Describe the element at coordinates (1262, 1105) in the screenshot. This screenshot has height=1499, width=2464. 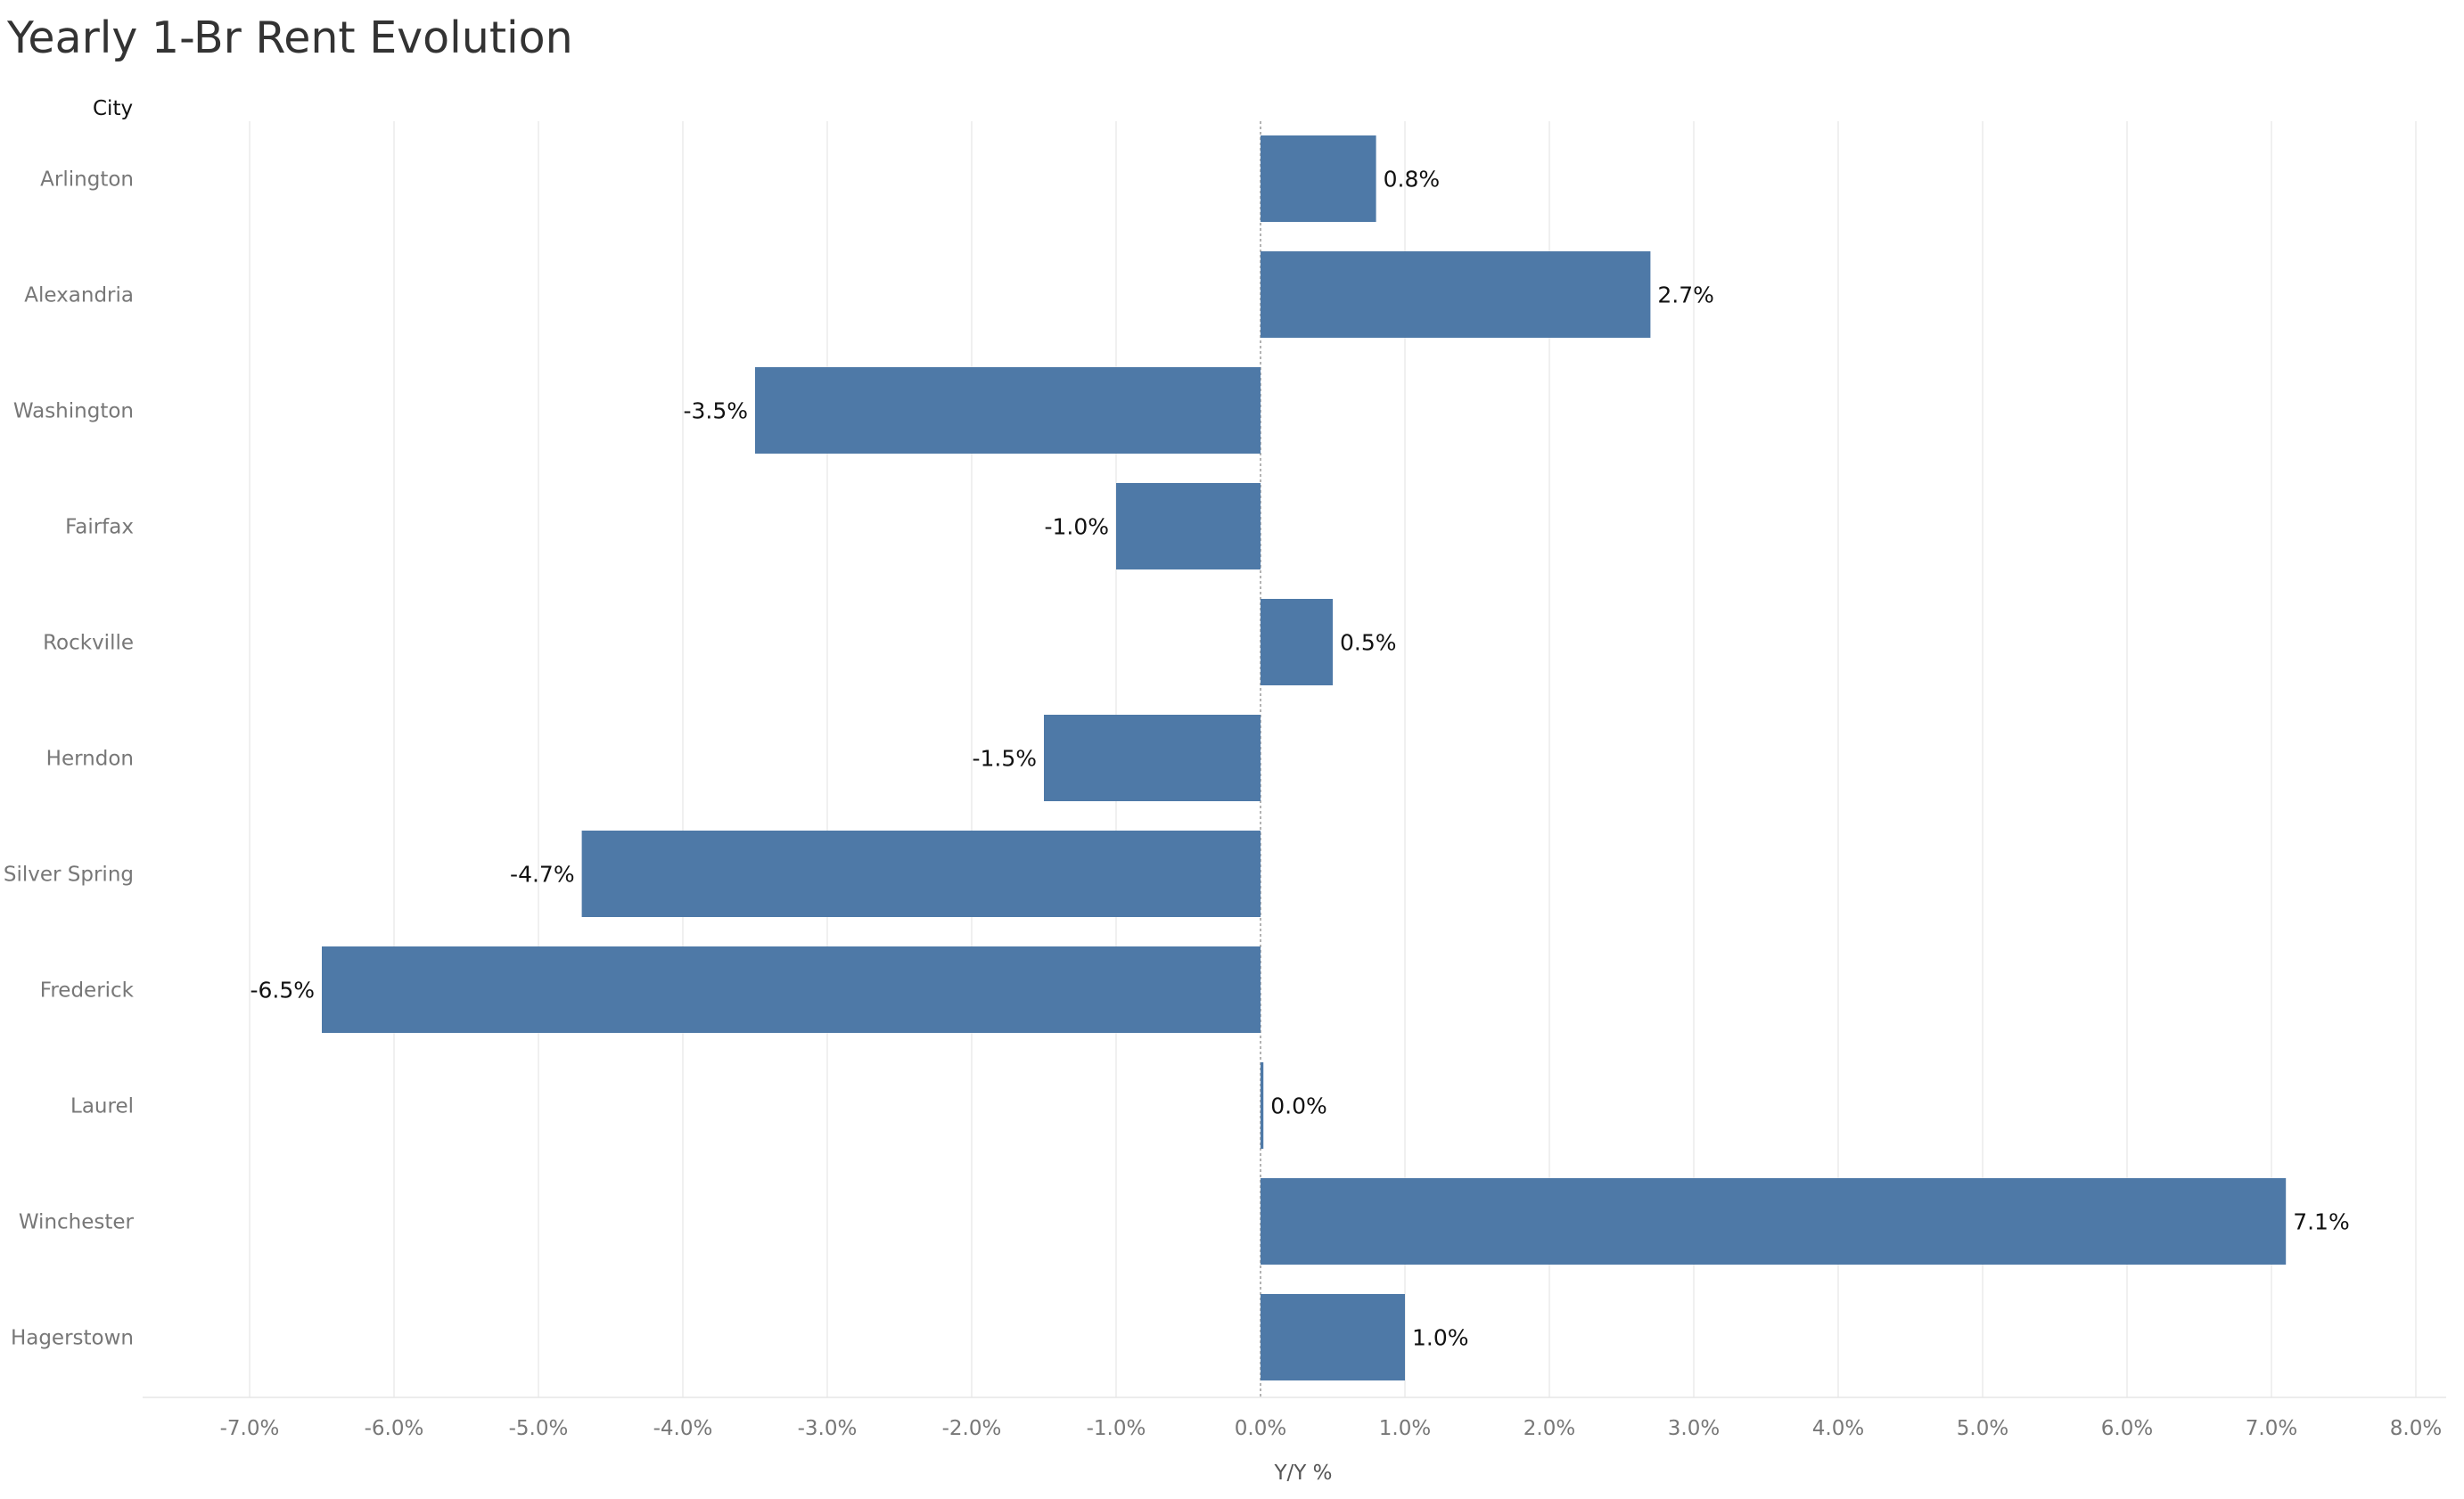
I see `bar-laurel` at that location.